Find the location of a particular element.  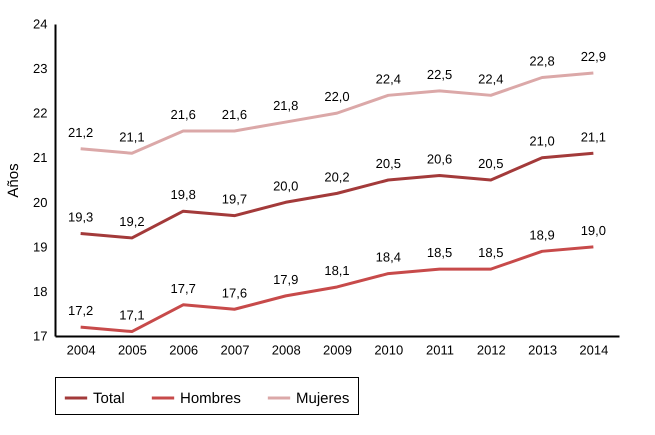

data-label: 18,4 is located at coordinates (388, 257).